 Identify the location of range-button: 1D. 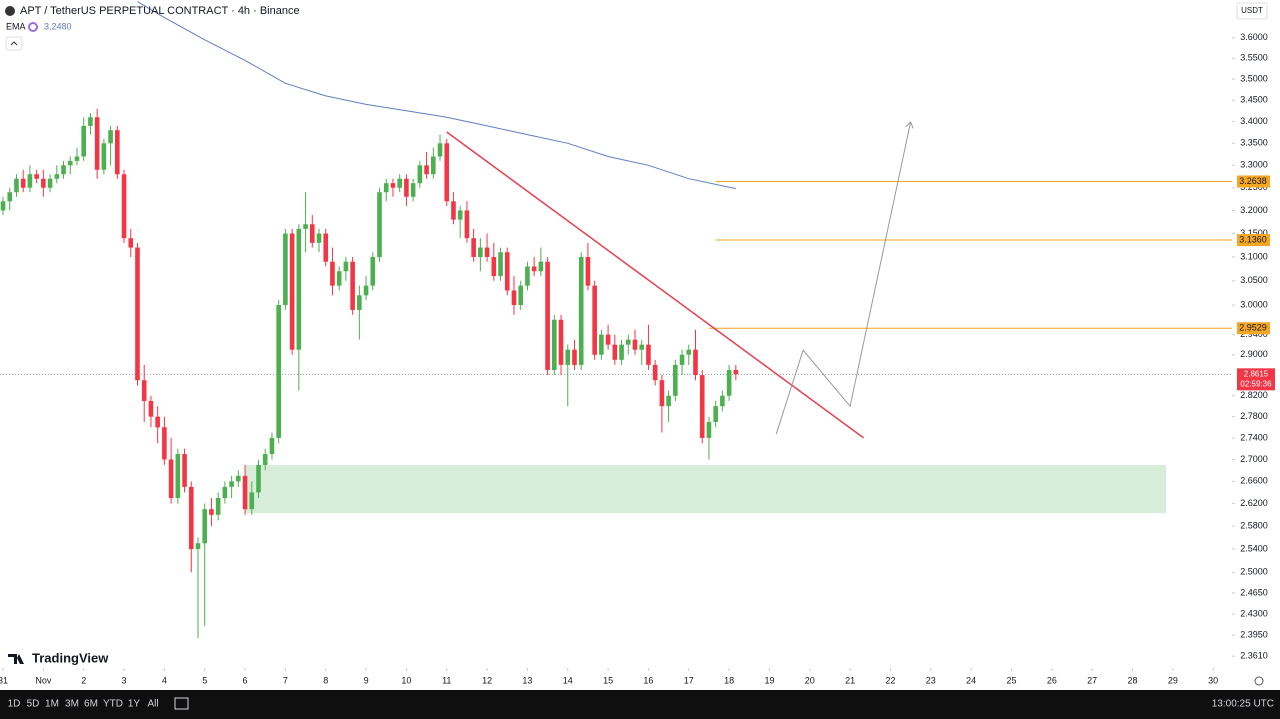
(14, 704).